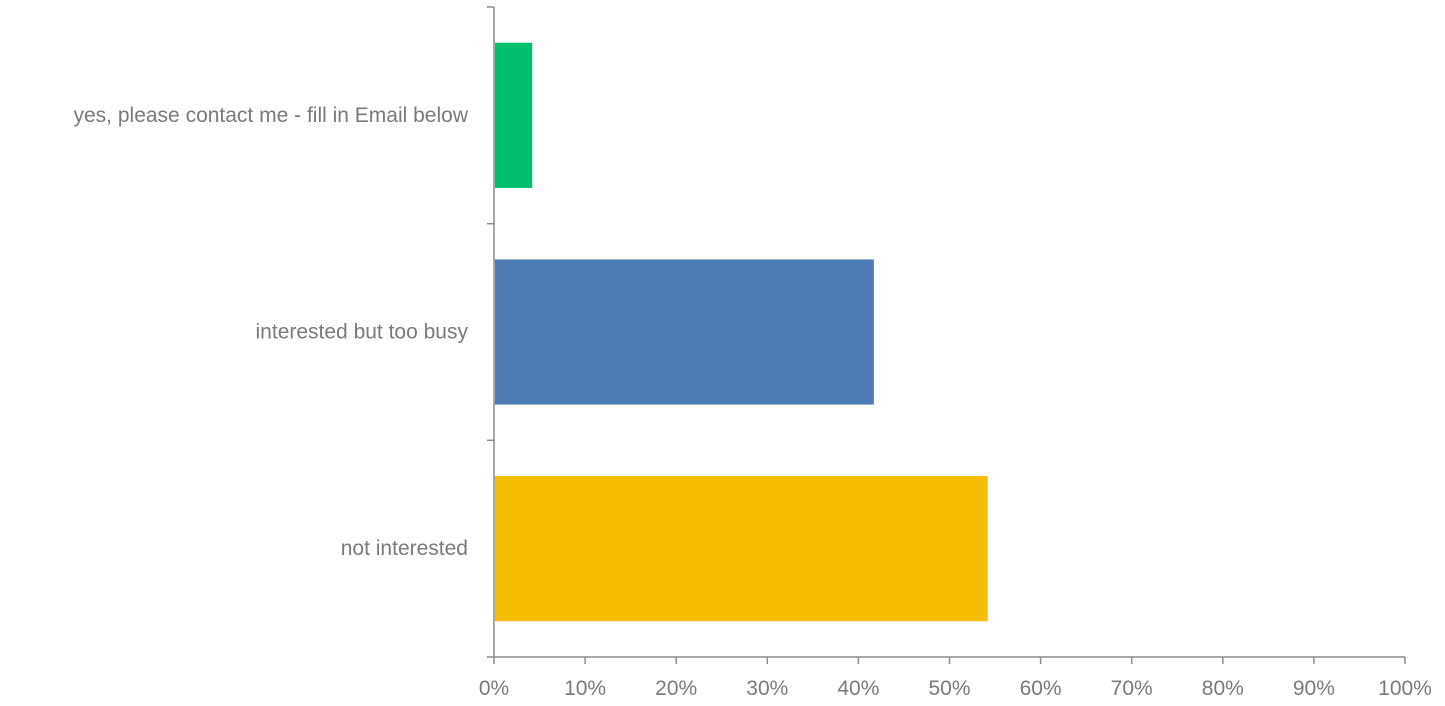  I want to click on x-tick-label-2: 20%, so click(676, 688).